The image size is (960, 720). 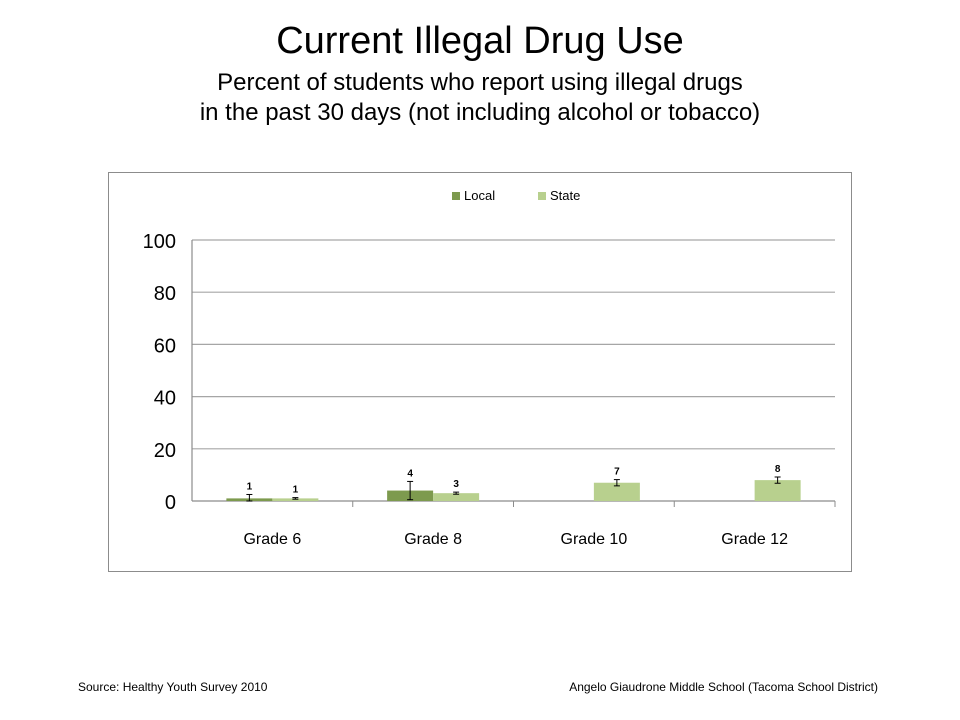 I want to click on y-tick-label: 20, so click(x=165, y=451).